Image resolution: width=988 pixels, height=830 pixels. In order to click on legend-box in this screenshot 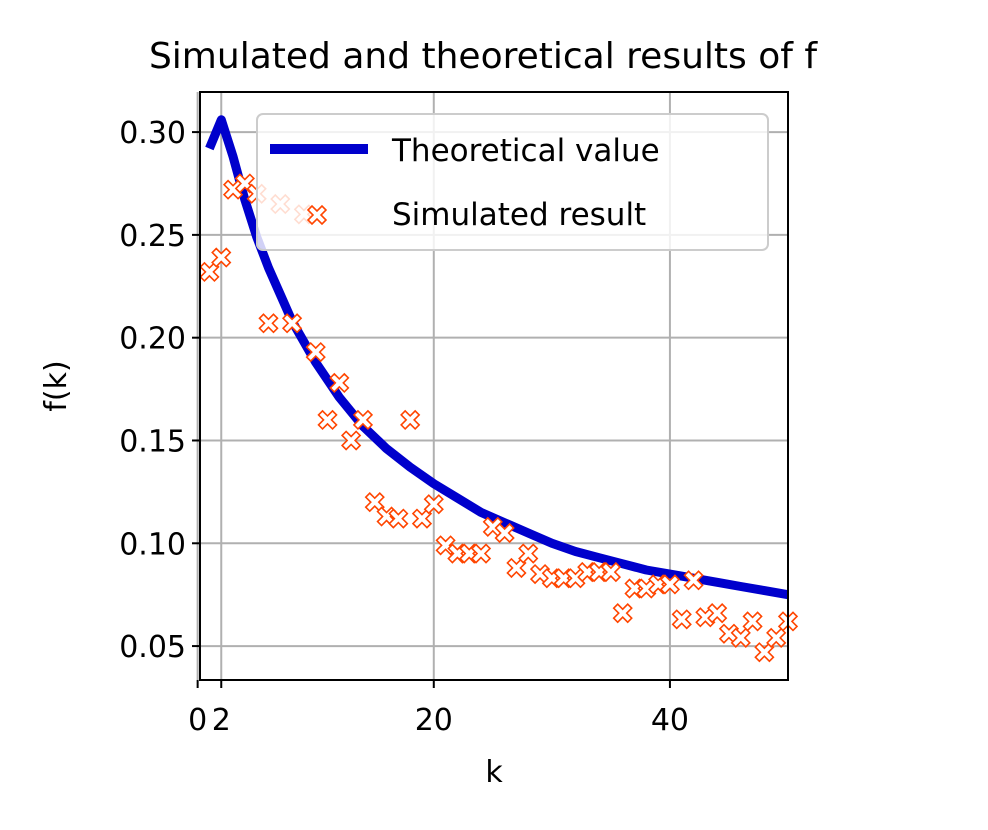, I will do `click(512, 182)`.